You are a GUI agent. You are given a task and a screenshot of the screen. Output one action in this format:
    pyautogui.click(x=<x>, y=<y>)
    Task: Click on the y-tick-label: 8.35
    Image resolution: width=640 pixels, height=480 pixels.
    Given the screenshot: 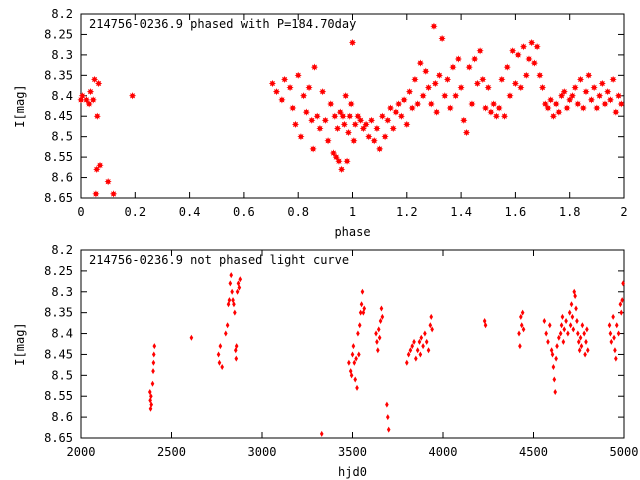 What is the action you would take?
    pyautogui.click(x=58, y=313)
    